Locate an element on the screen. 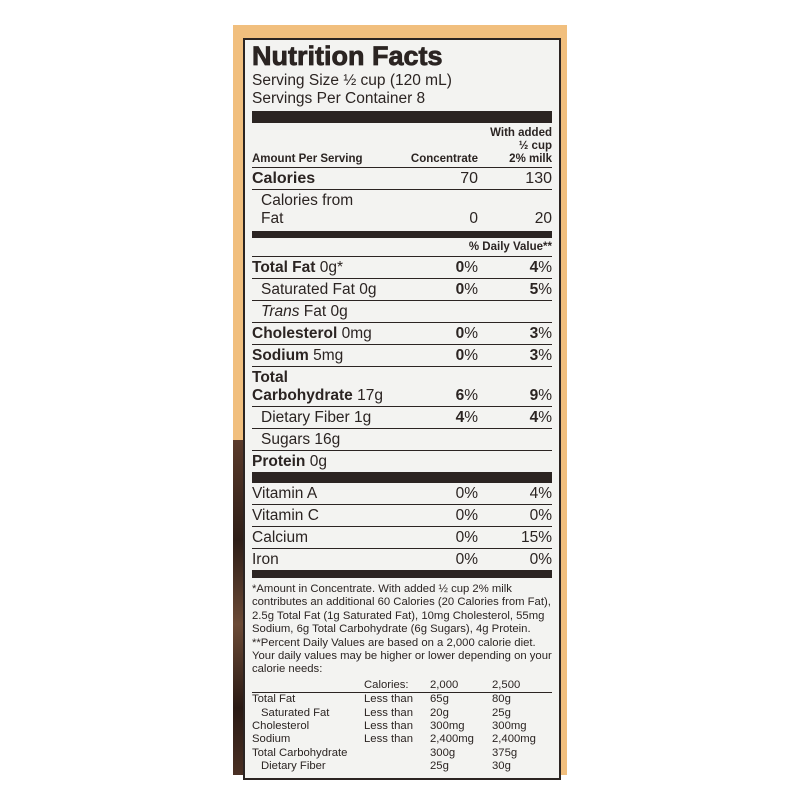 The width and height of the screenshot is (800, 800). nutrient-row: Saturated Fat 0g 0% 5% is located at coordinates (402, 290).